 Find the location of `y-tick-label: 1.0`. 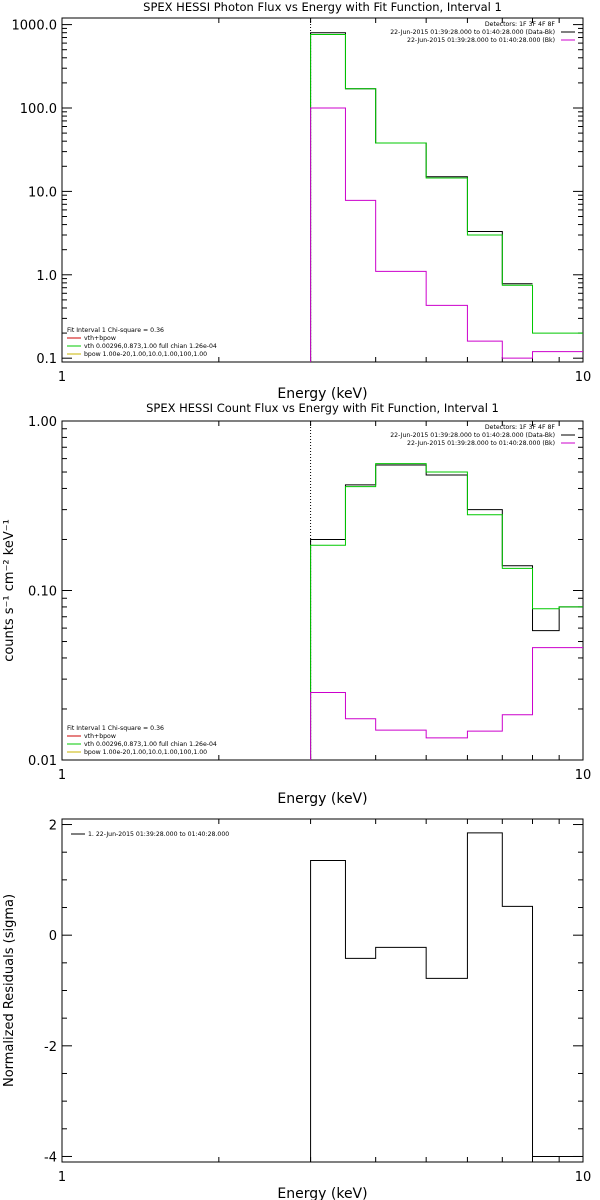

y-tick-label: 1.0 is located at coordinates (46, 276).